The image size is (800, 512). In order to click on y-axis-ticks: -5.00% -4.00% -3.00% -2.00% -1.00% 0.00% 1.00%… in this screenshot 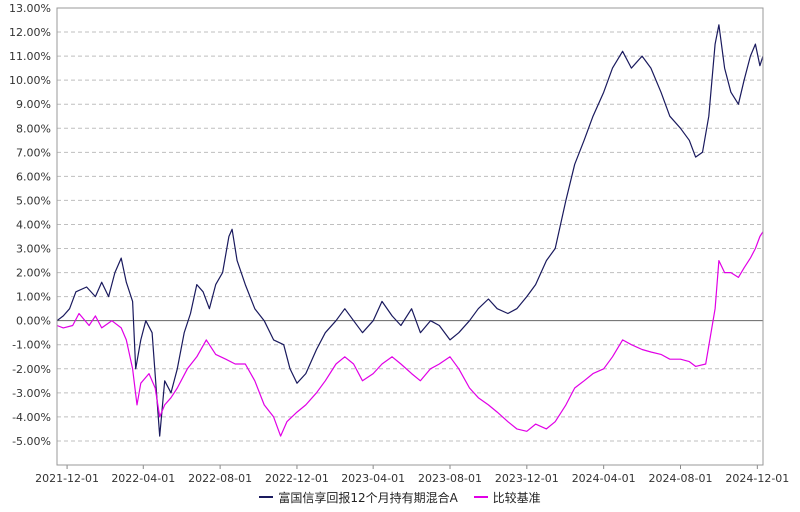, I will do `click(30, 225)`.